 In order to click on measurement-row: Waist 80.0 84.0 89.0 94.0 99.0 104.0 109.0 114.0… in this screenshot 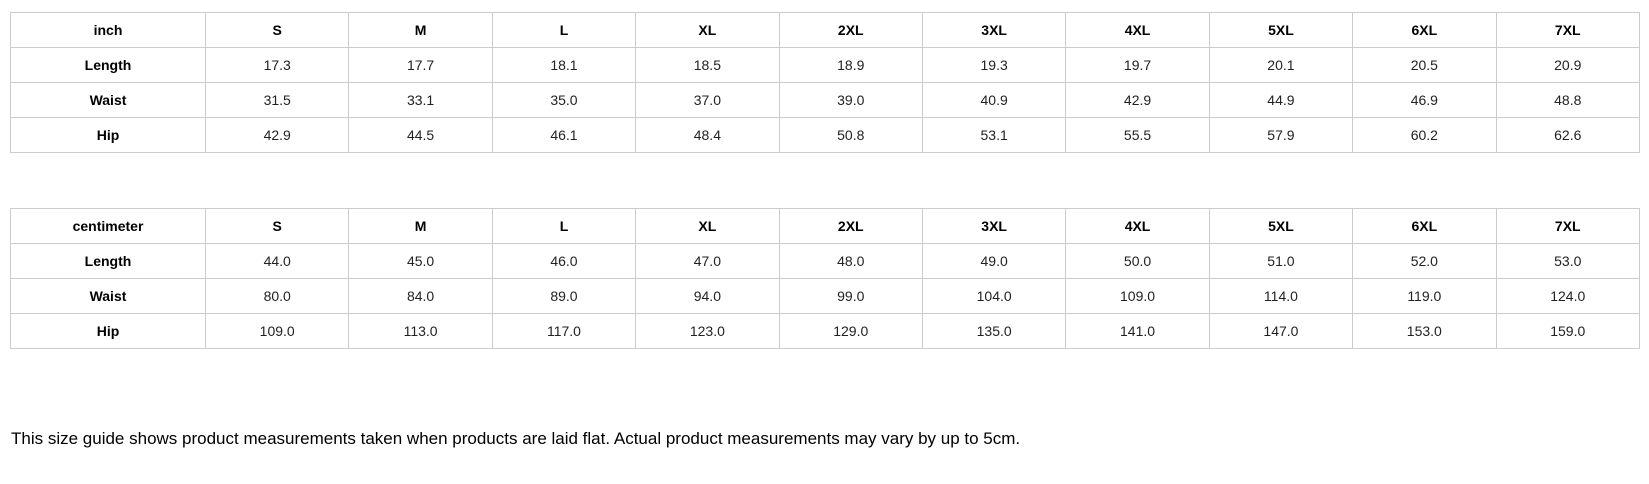, I will do `click(825, 296)`.